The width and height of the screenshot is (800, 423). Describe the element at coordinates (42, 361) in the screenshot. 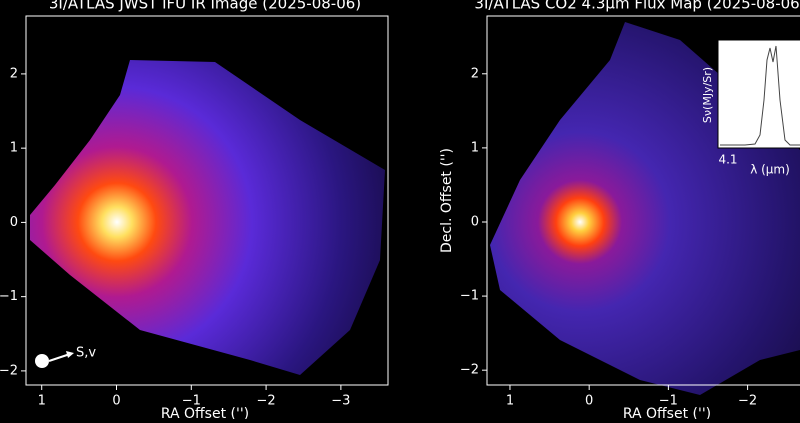

I see `sun-marker` at that location.